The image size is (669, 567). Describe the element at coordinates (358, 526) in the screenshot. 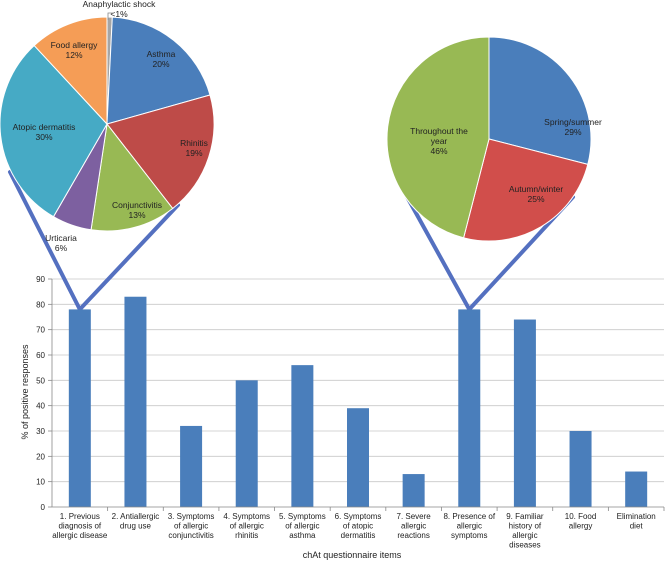

I see `x-tick-label: 6. Symptoms of atopic dermatitis` at that location.